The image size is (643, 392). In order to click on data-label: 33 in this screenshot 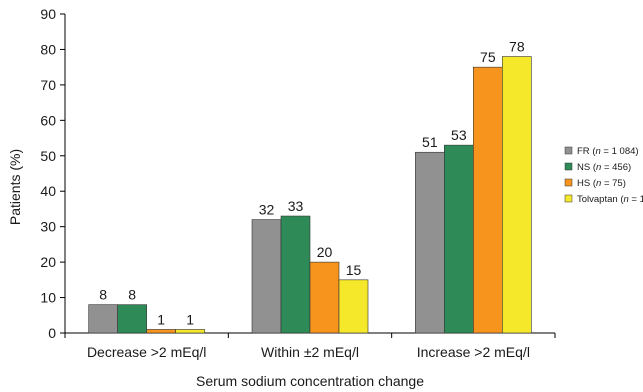, I will do `click(296, 206)`.